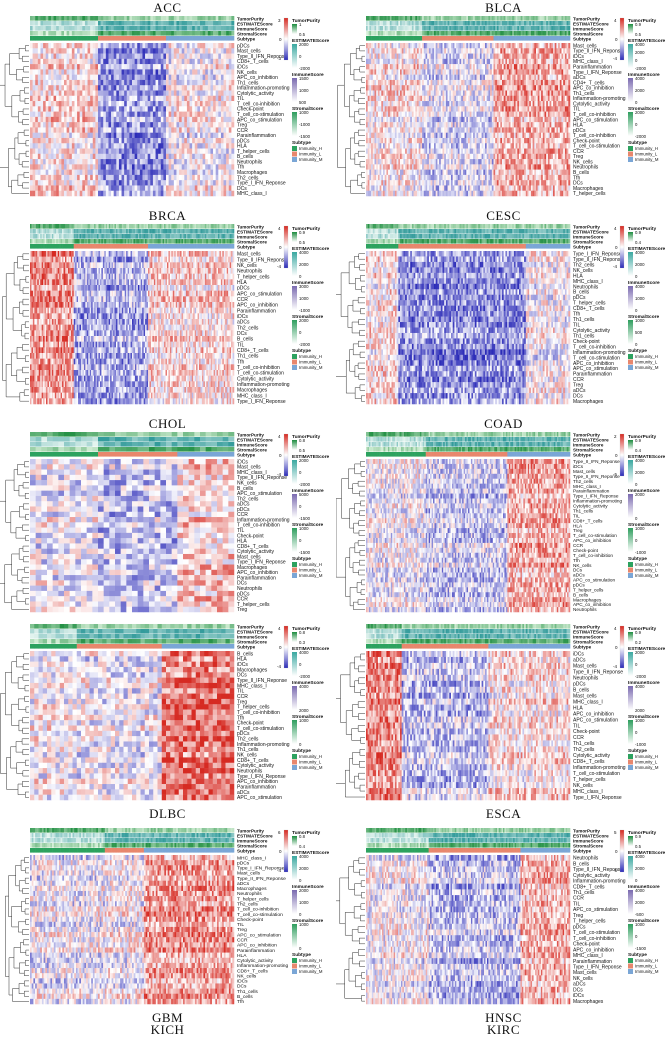 The width and height of the screenshot is (671, 1038). Describe the element at coordinates (25, 164) in the screenshot. I see `dendrogram-branch` at that location.